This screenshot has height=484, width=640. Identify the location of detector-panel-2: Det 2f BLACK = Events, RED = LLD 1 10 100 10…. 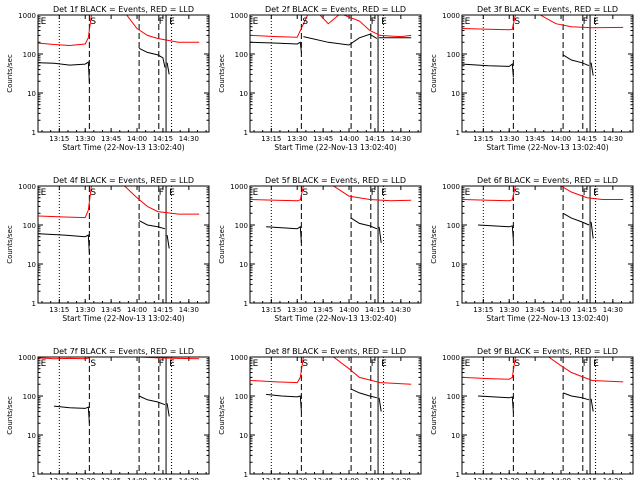
(320, 78).